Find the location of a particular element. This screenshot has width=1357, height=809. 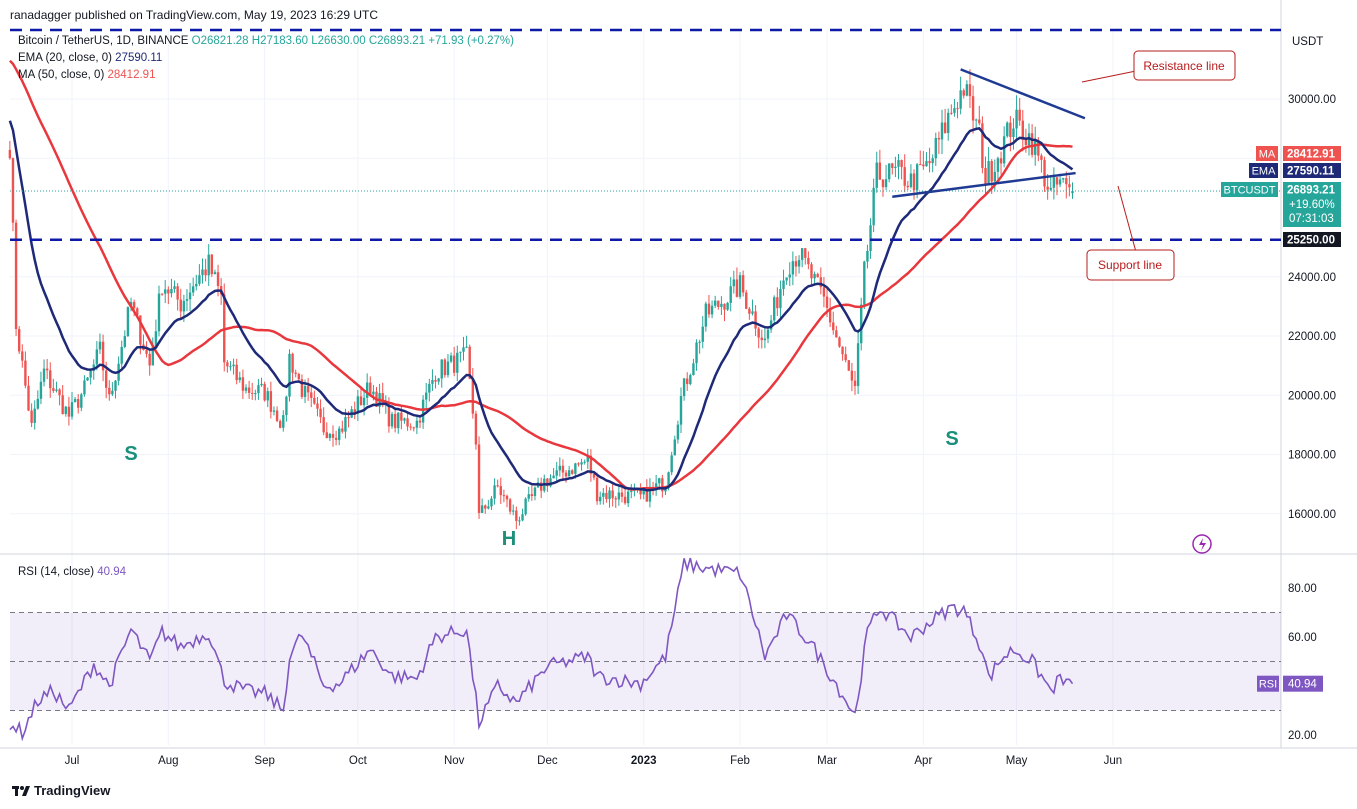

tradingview-logo: TradingView is located at coordinates (61, 790).